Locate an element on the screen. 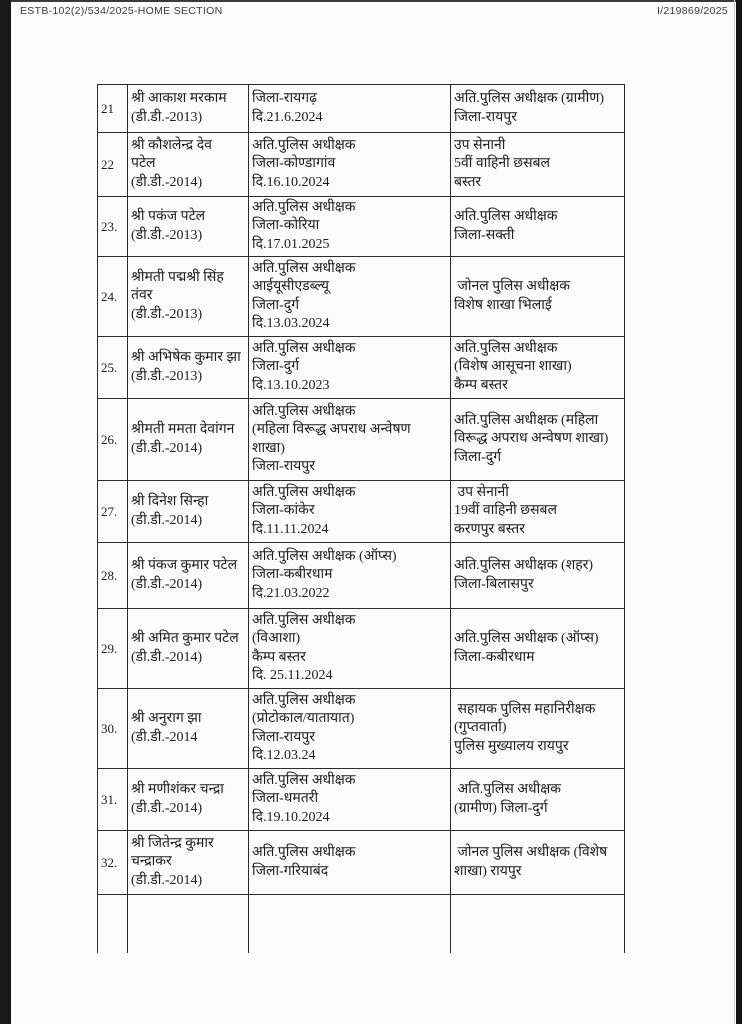  officer-name-cell: श्री अमित कुमार पटेल (डी.डी.-2014) is located at coordinates (188, 648).